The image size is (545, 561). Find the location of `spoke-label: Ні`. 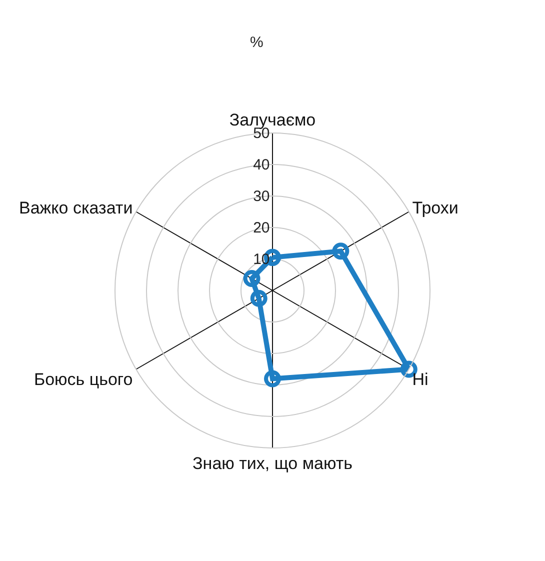

spoke-label: Ні is located at coordinates (420, 379).